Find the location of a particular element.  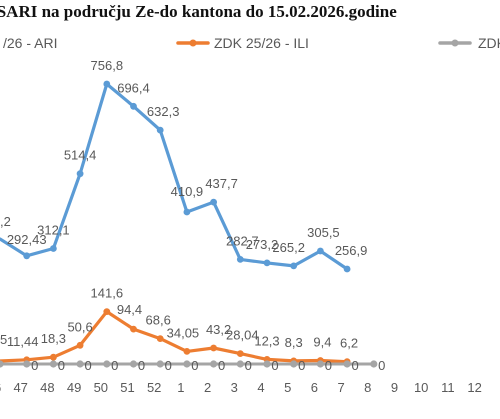

series-line-zdk-25-26-ili is located at coordinates (174, 337).